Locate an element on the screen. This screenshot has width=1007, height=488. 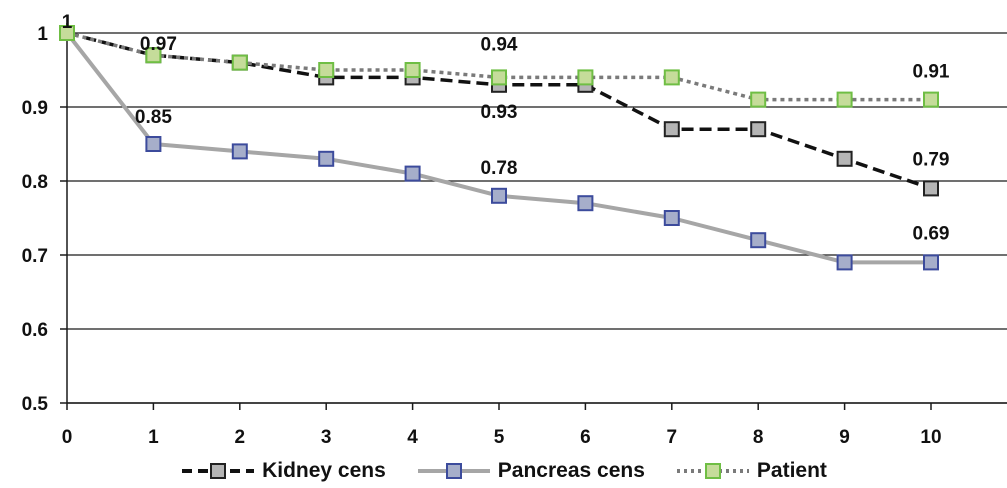
x-tick-label: 8 is located at coordinates (758, 437).